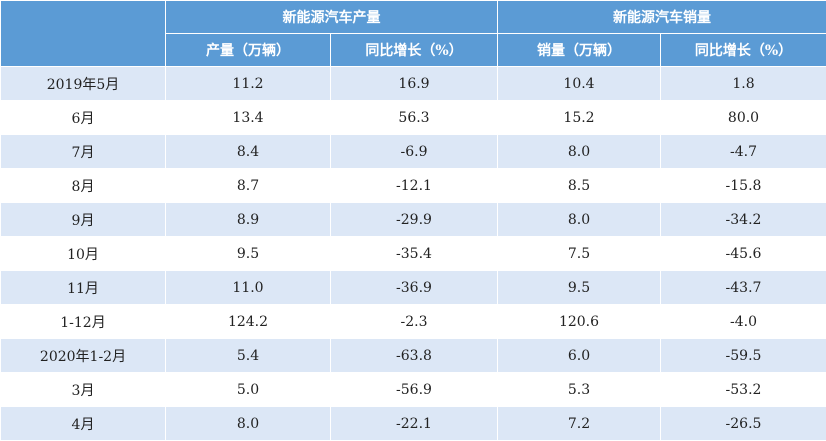 The image size is (826, 441). What do you see at coordinates (248, 117) in the screenshot?
I see `cell: 13.4` at bounding box center [248, 117].